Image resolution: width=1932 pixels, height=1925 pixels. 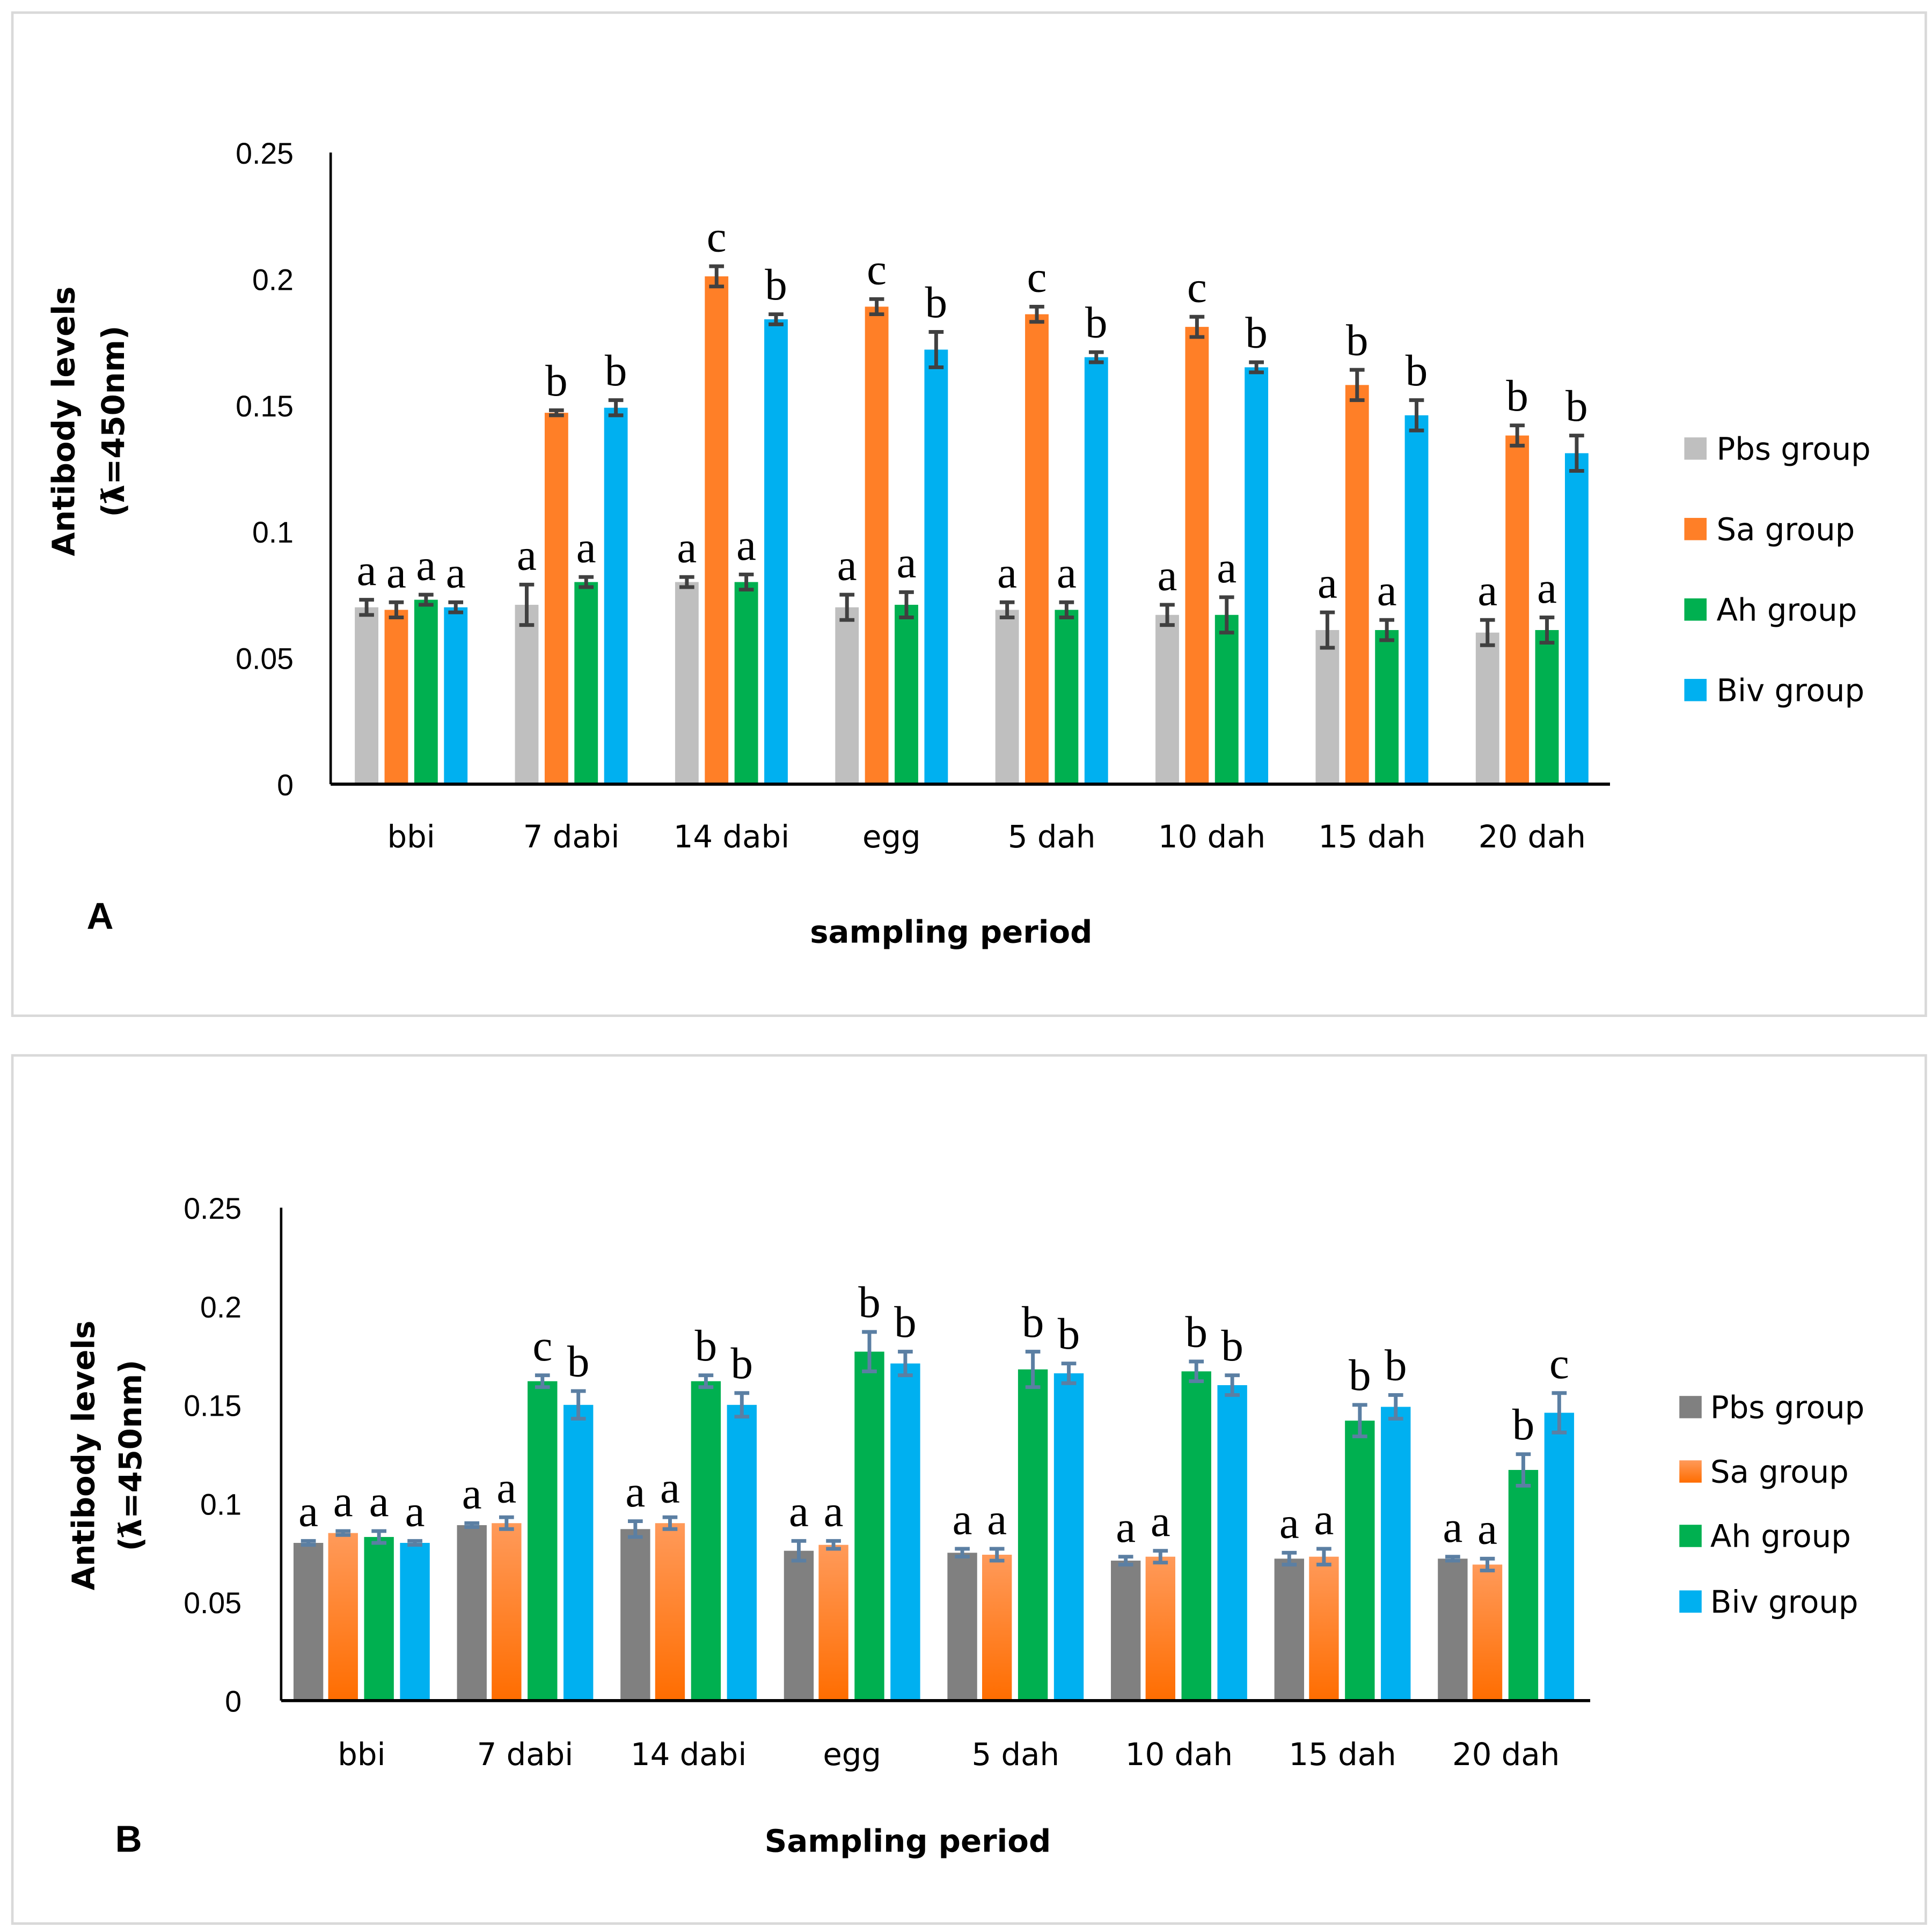 I want to click on y-tick-label: 0.05, so click(x=212, y=1603).